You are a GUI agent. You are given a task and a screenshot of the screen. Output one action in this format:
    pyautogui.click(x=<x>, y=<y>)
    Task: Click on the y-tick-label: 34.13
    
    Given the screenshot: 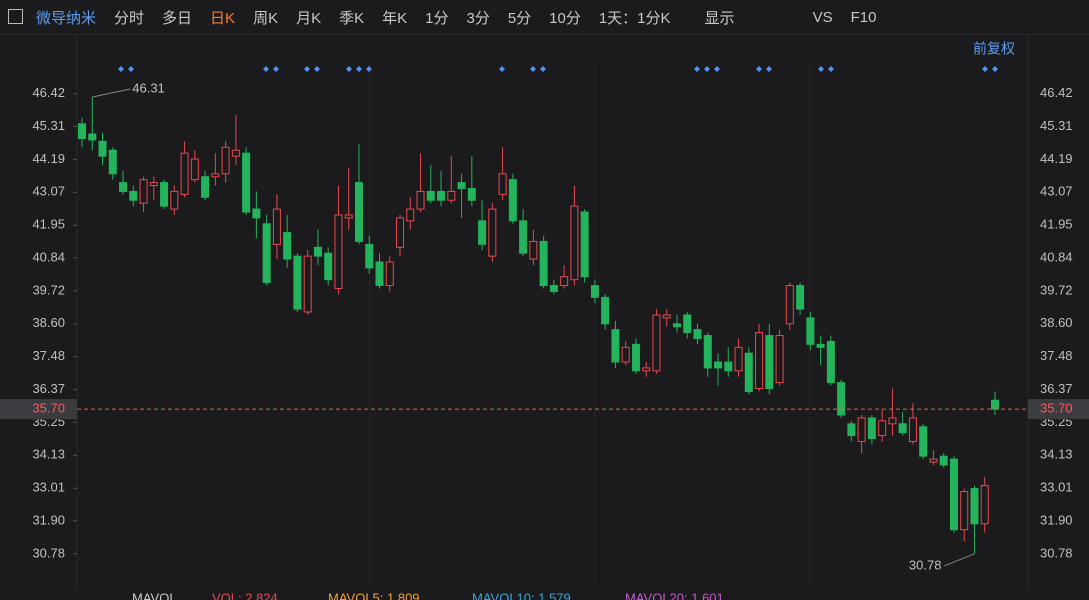 What is the action you would take?
    pyautogui.click(x=48, y=454)
    